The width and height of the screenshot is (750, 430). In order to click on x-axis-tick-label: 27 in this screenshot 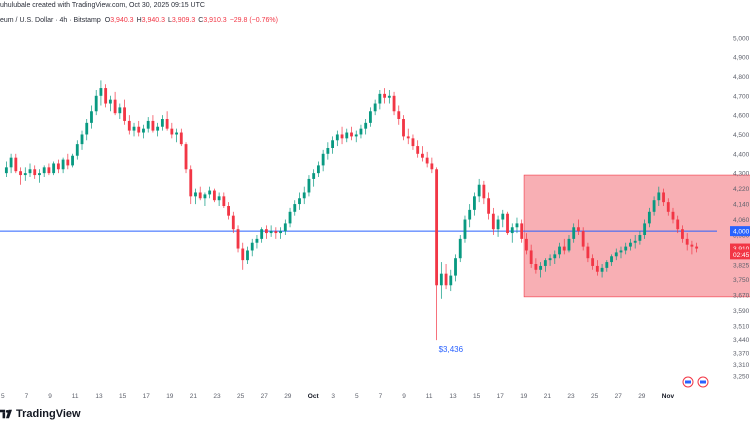, I will do `click(619, 396)`.